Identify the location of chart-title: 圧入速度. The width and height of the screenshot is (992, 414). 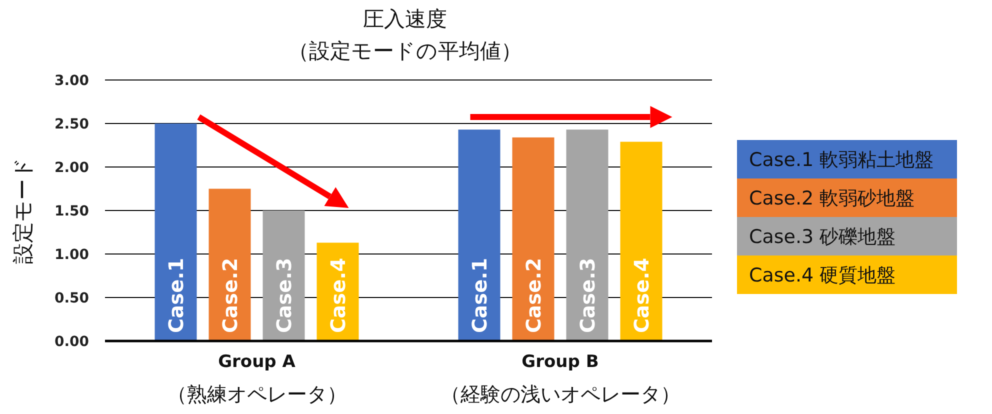
(405, 19).